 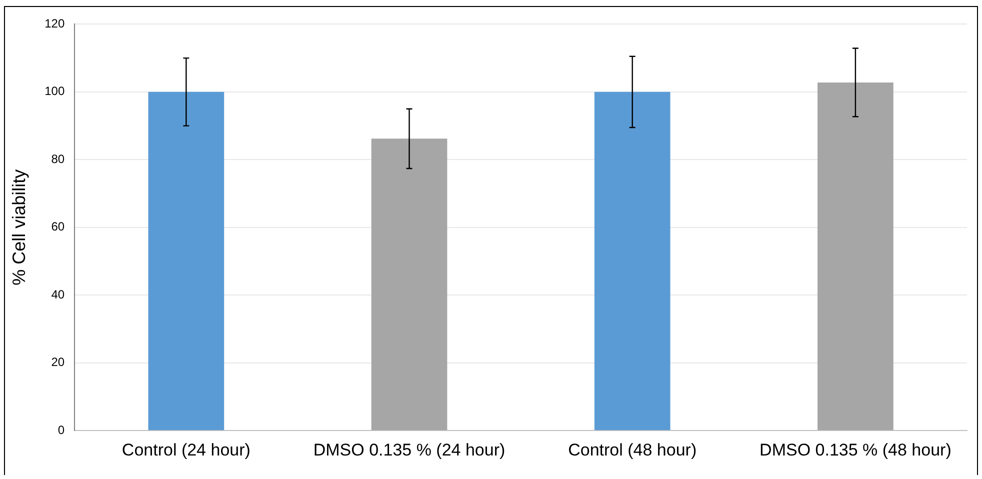 I want to click on y-tick-label: 60, so click(x=58, y=227).